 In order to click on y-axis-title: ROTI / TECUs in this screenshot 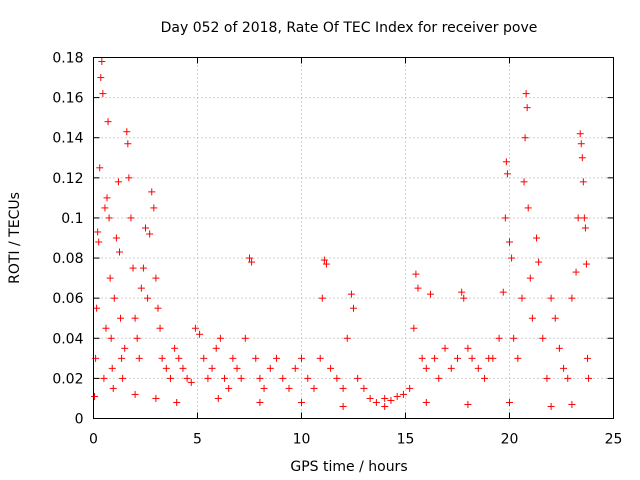, I will do `click(15, 238)`.